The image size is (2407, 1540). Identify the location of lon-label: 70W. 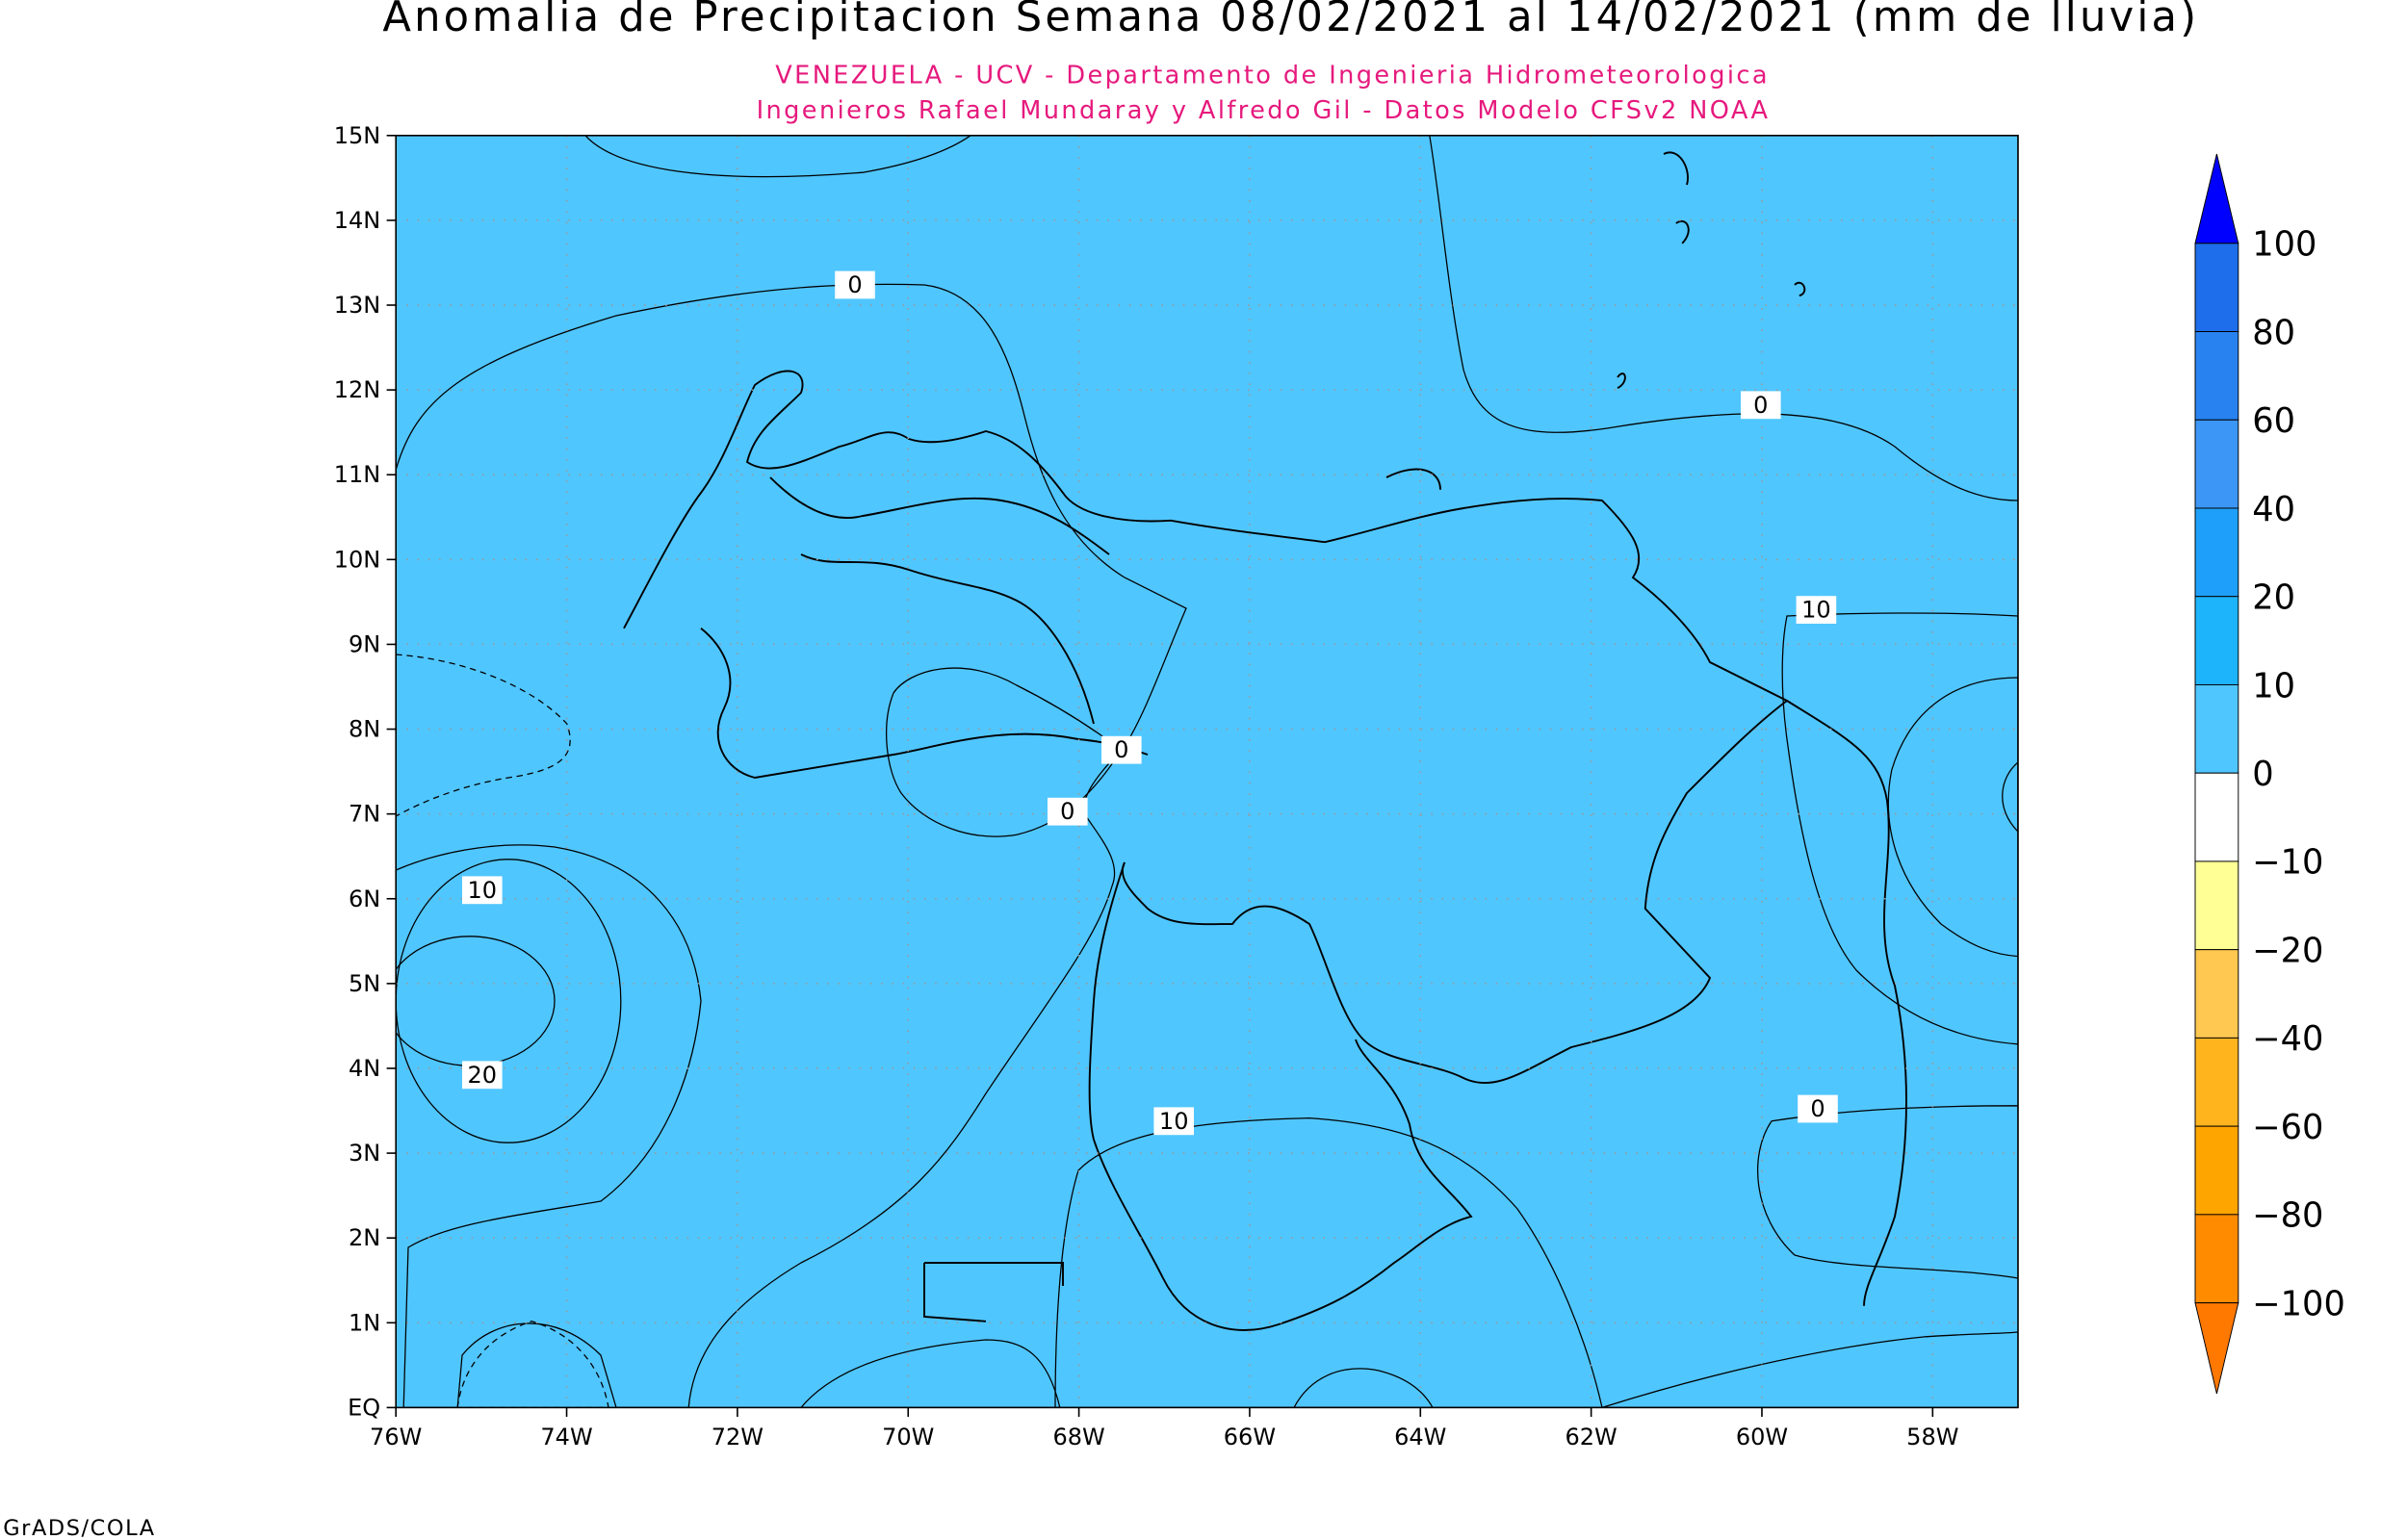
(908, 1437).